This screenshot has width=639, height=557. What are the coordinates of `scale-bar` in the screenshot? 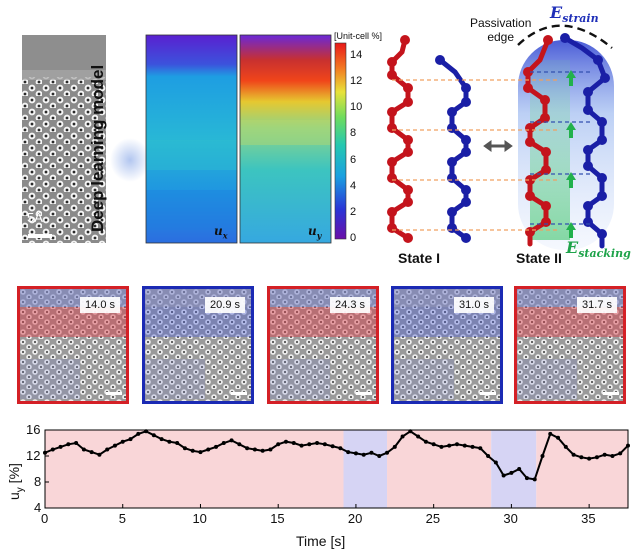 It's located at (40, 236).